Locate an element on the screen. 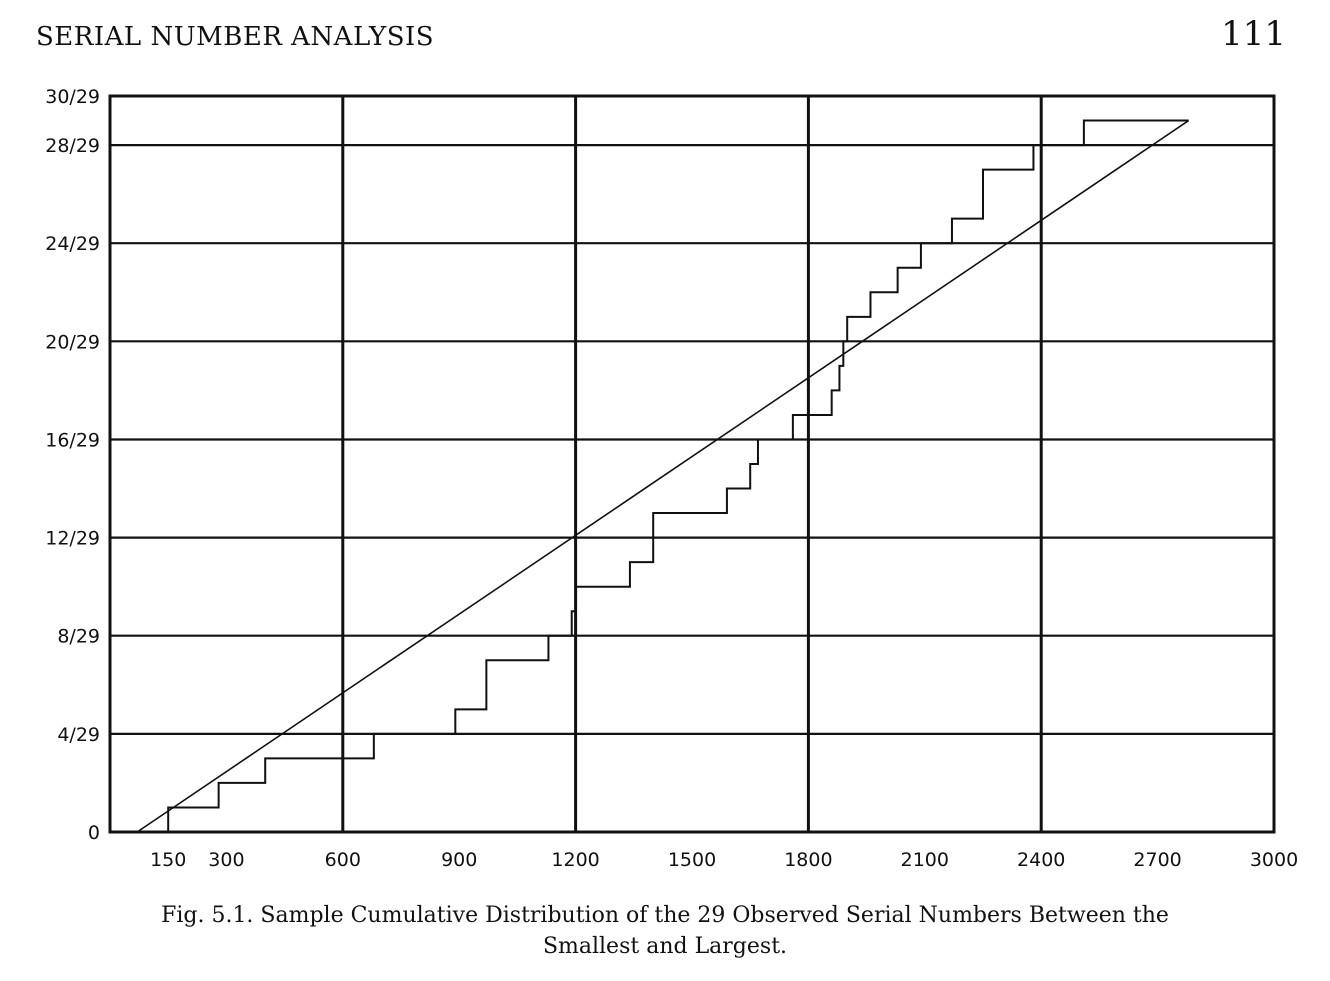 The width and height of the screenshot is (1330, 981). y-tick-label-4: 16/29 is located at coordinates (72, 440).